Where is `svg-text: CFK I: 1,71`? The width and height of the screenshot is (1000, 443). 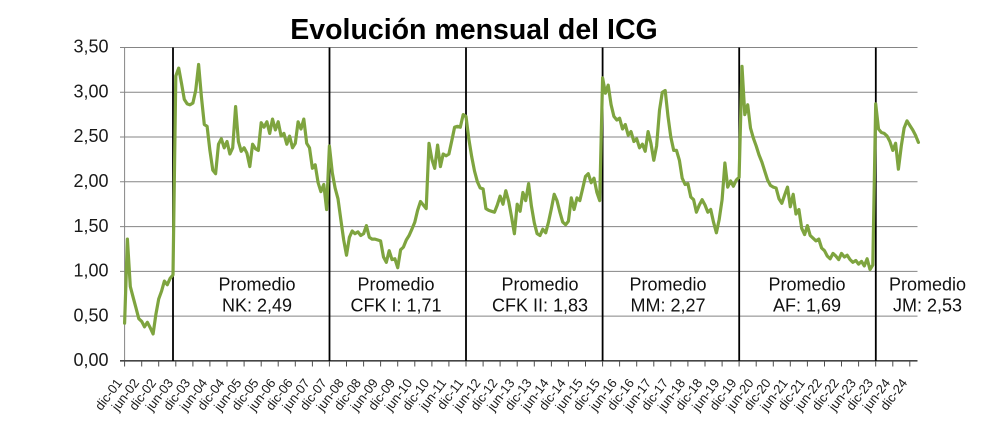
svg-text: CFK I: 1,71 is located at coordinates (395, 306).